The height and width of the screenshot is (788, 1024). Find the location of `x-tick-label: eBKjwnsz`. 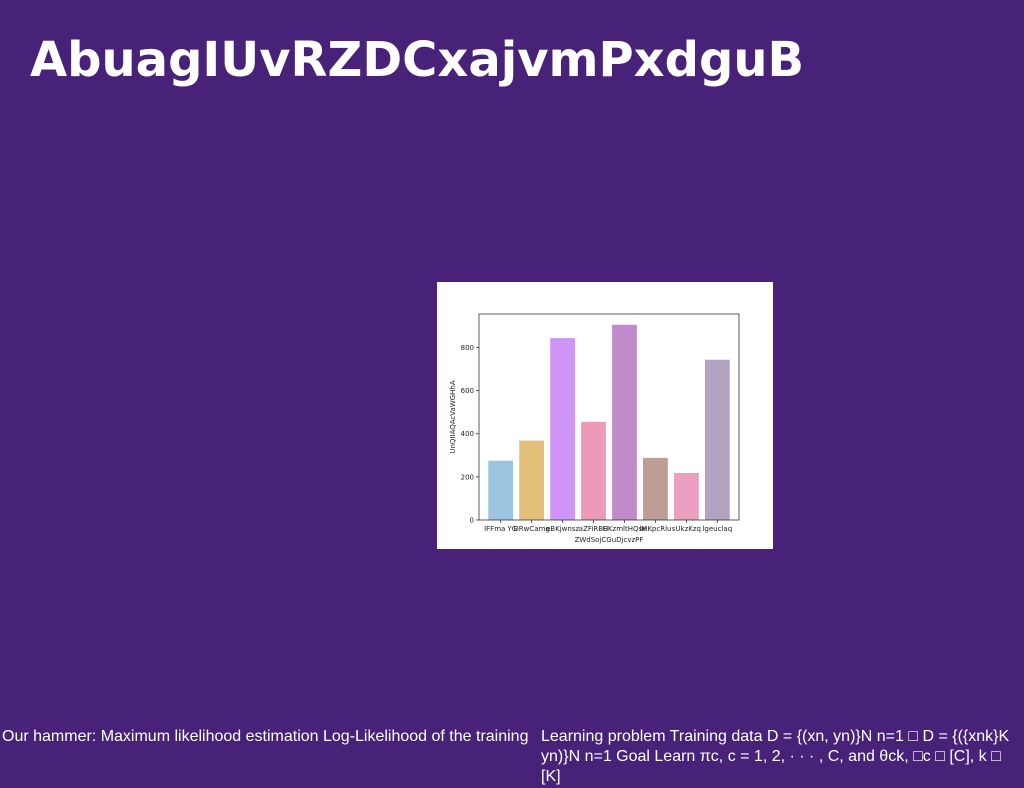

x-tick-label: eBKjwnsz is located at coordinates (562, 529).